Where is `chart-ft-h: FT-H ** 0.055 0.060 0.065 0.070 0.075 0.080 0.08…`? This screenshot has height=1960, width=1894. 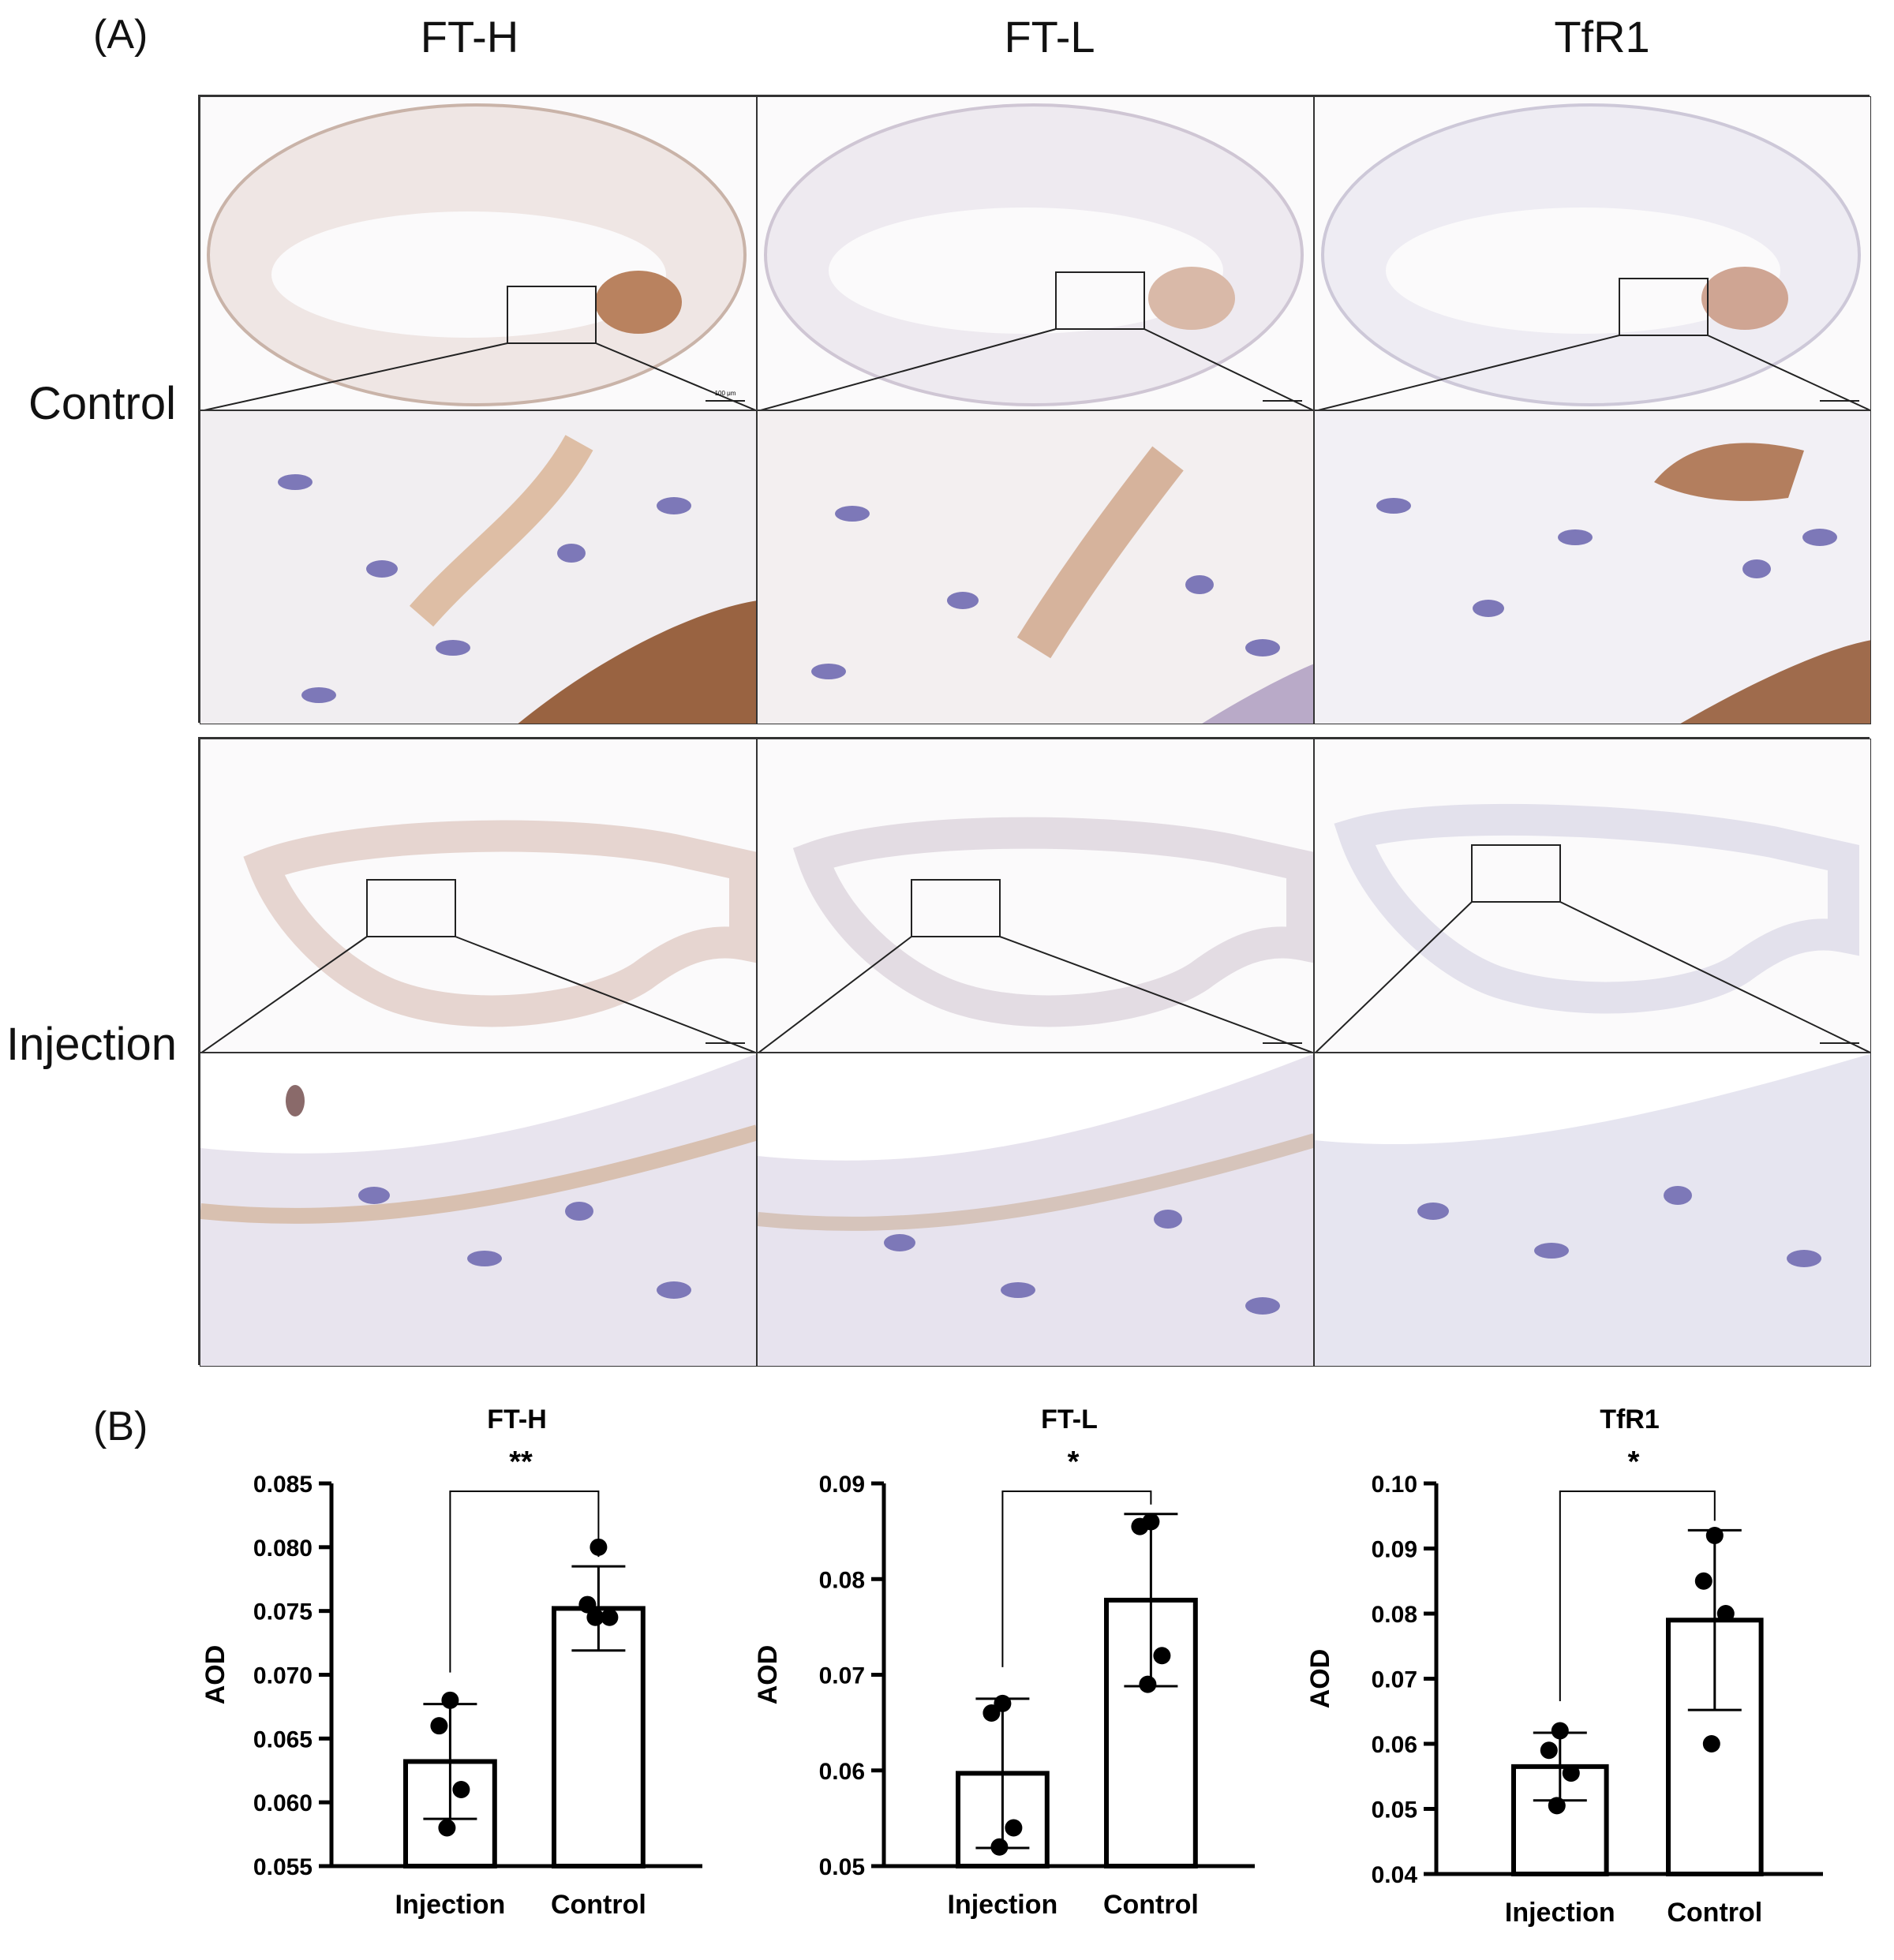
chart-ft-h: FT-H ** 0.055 0.060 0.065 0.070 0.075 0.080 0.08… is located at coordinates (451, 1662).